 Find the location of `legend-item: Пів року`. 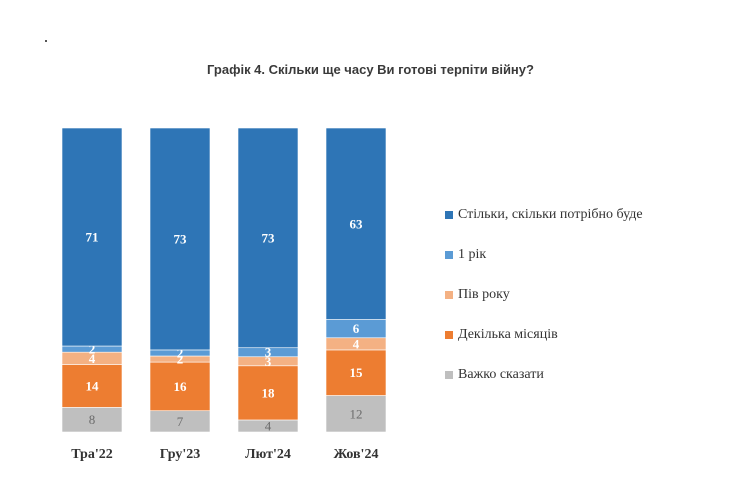

legend-item: Пів року is located at coordinates (544, 295).